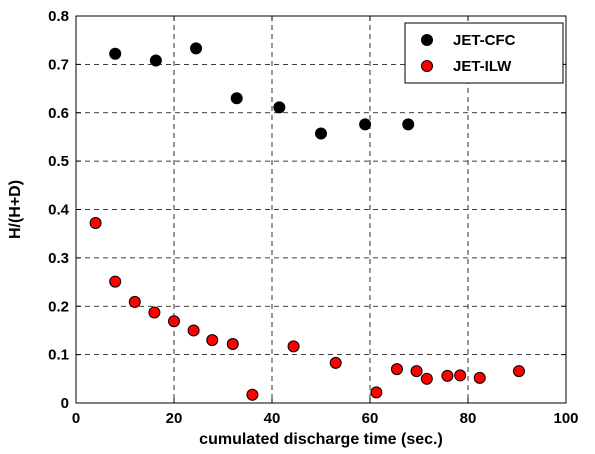  What do you see at coordinates (58, 258) in the screenshot?
I see `y-tick-label: 0.3` at bounding box center [58, 258].